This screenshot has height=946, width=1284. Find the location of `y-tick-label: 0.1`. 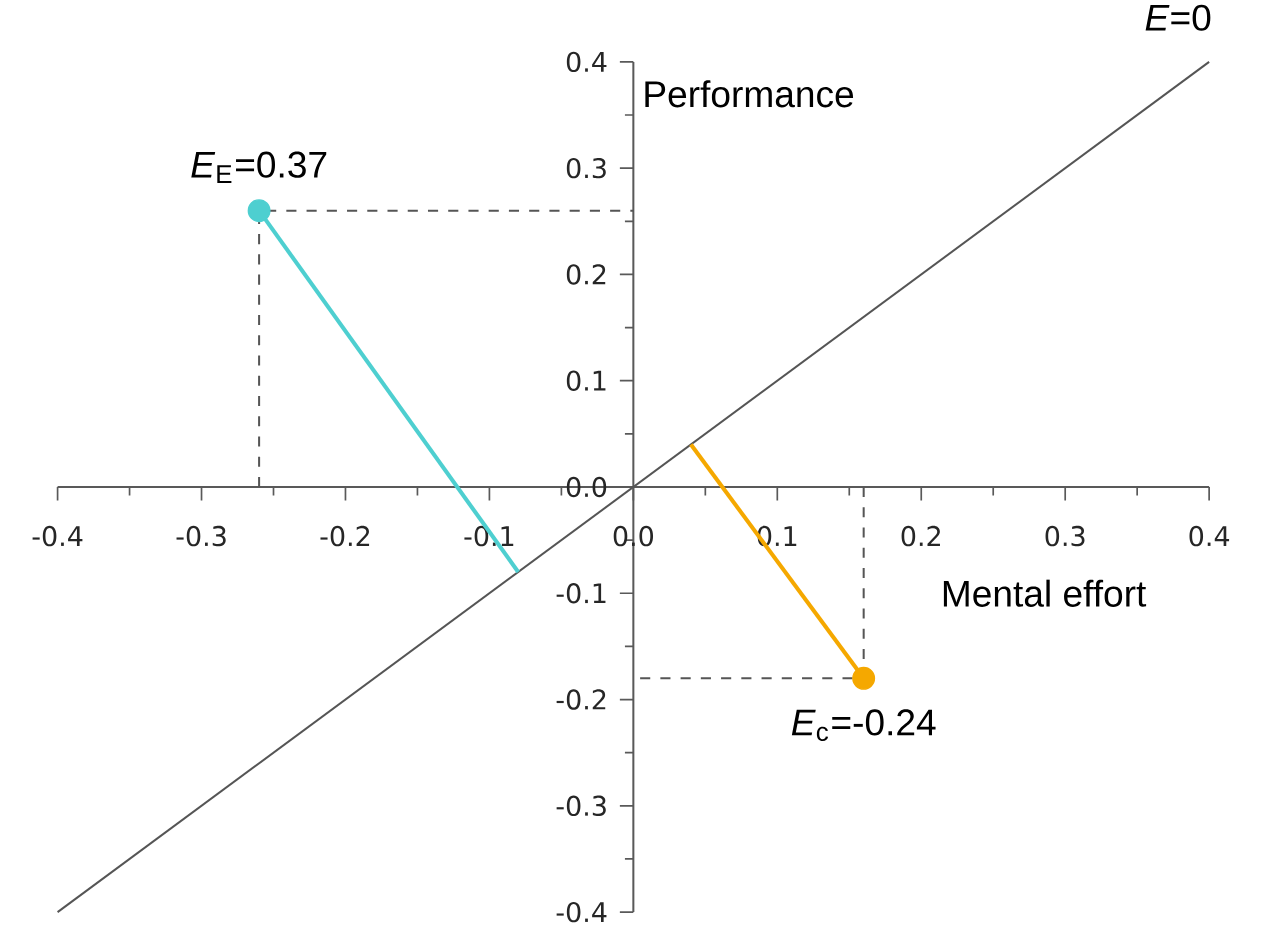

y-tick-label: 0.1 is located at coordinates (586, 381).